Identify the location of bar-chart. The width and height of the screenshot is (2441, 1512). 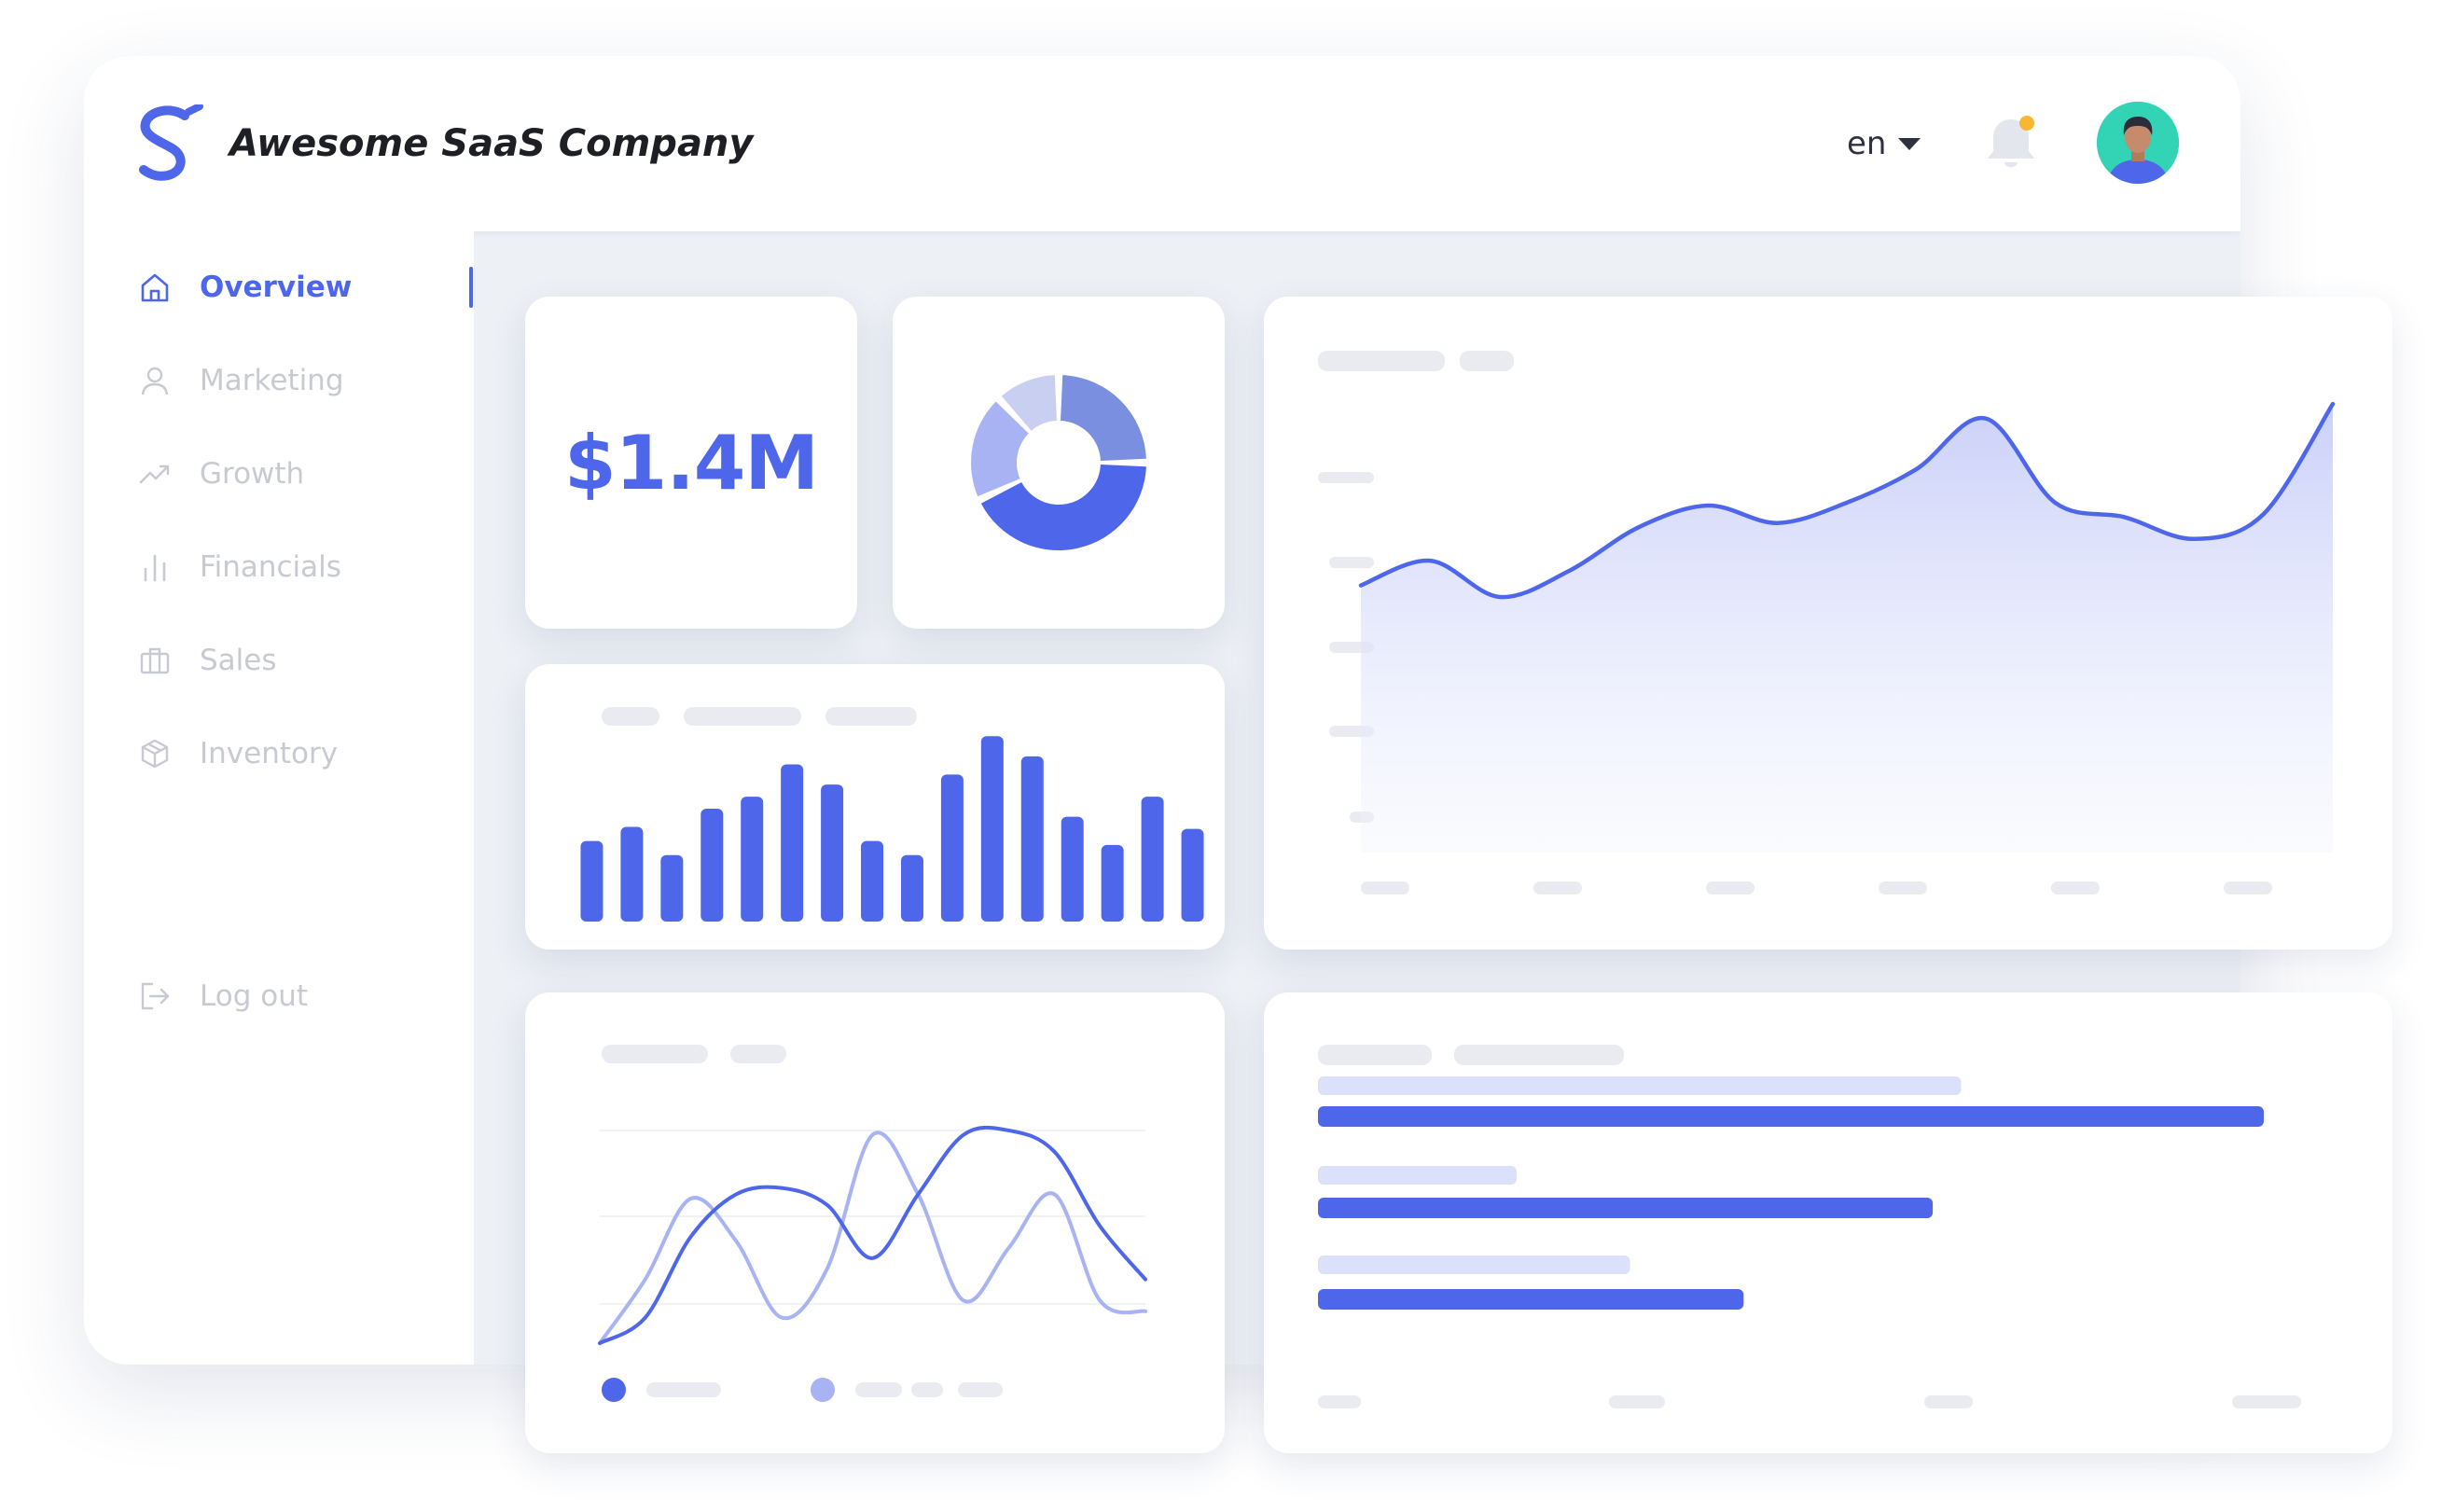
(892, 829).